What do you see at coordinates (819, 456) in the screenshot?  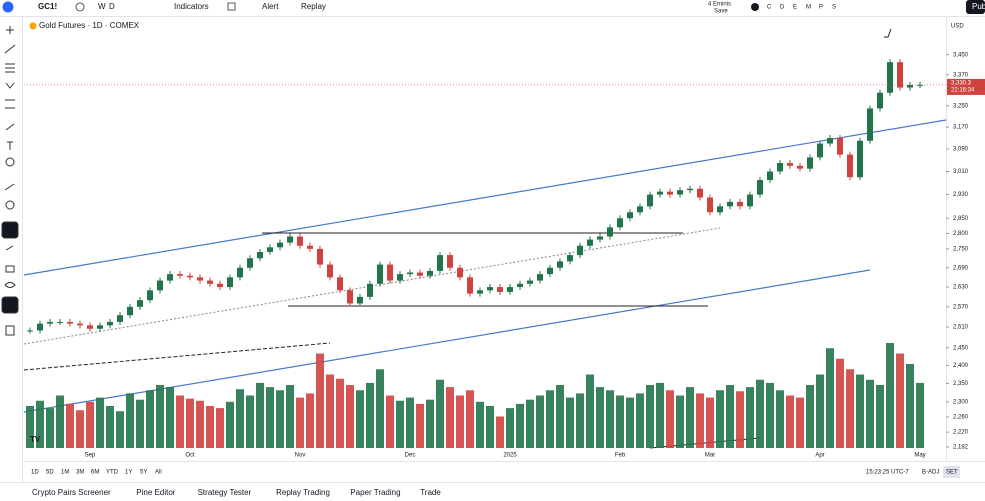 I see `x-tick-label: Apr` at bounding box center [819, 456].